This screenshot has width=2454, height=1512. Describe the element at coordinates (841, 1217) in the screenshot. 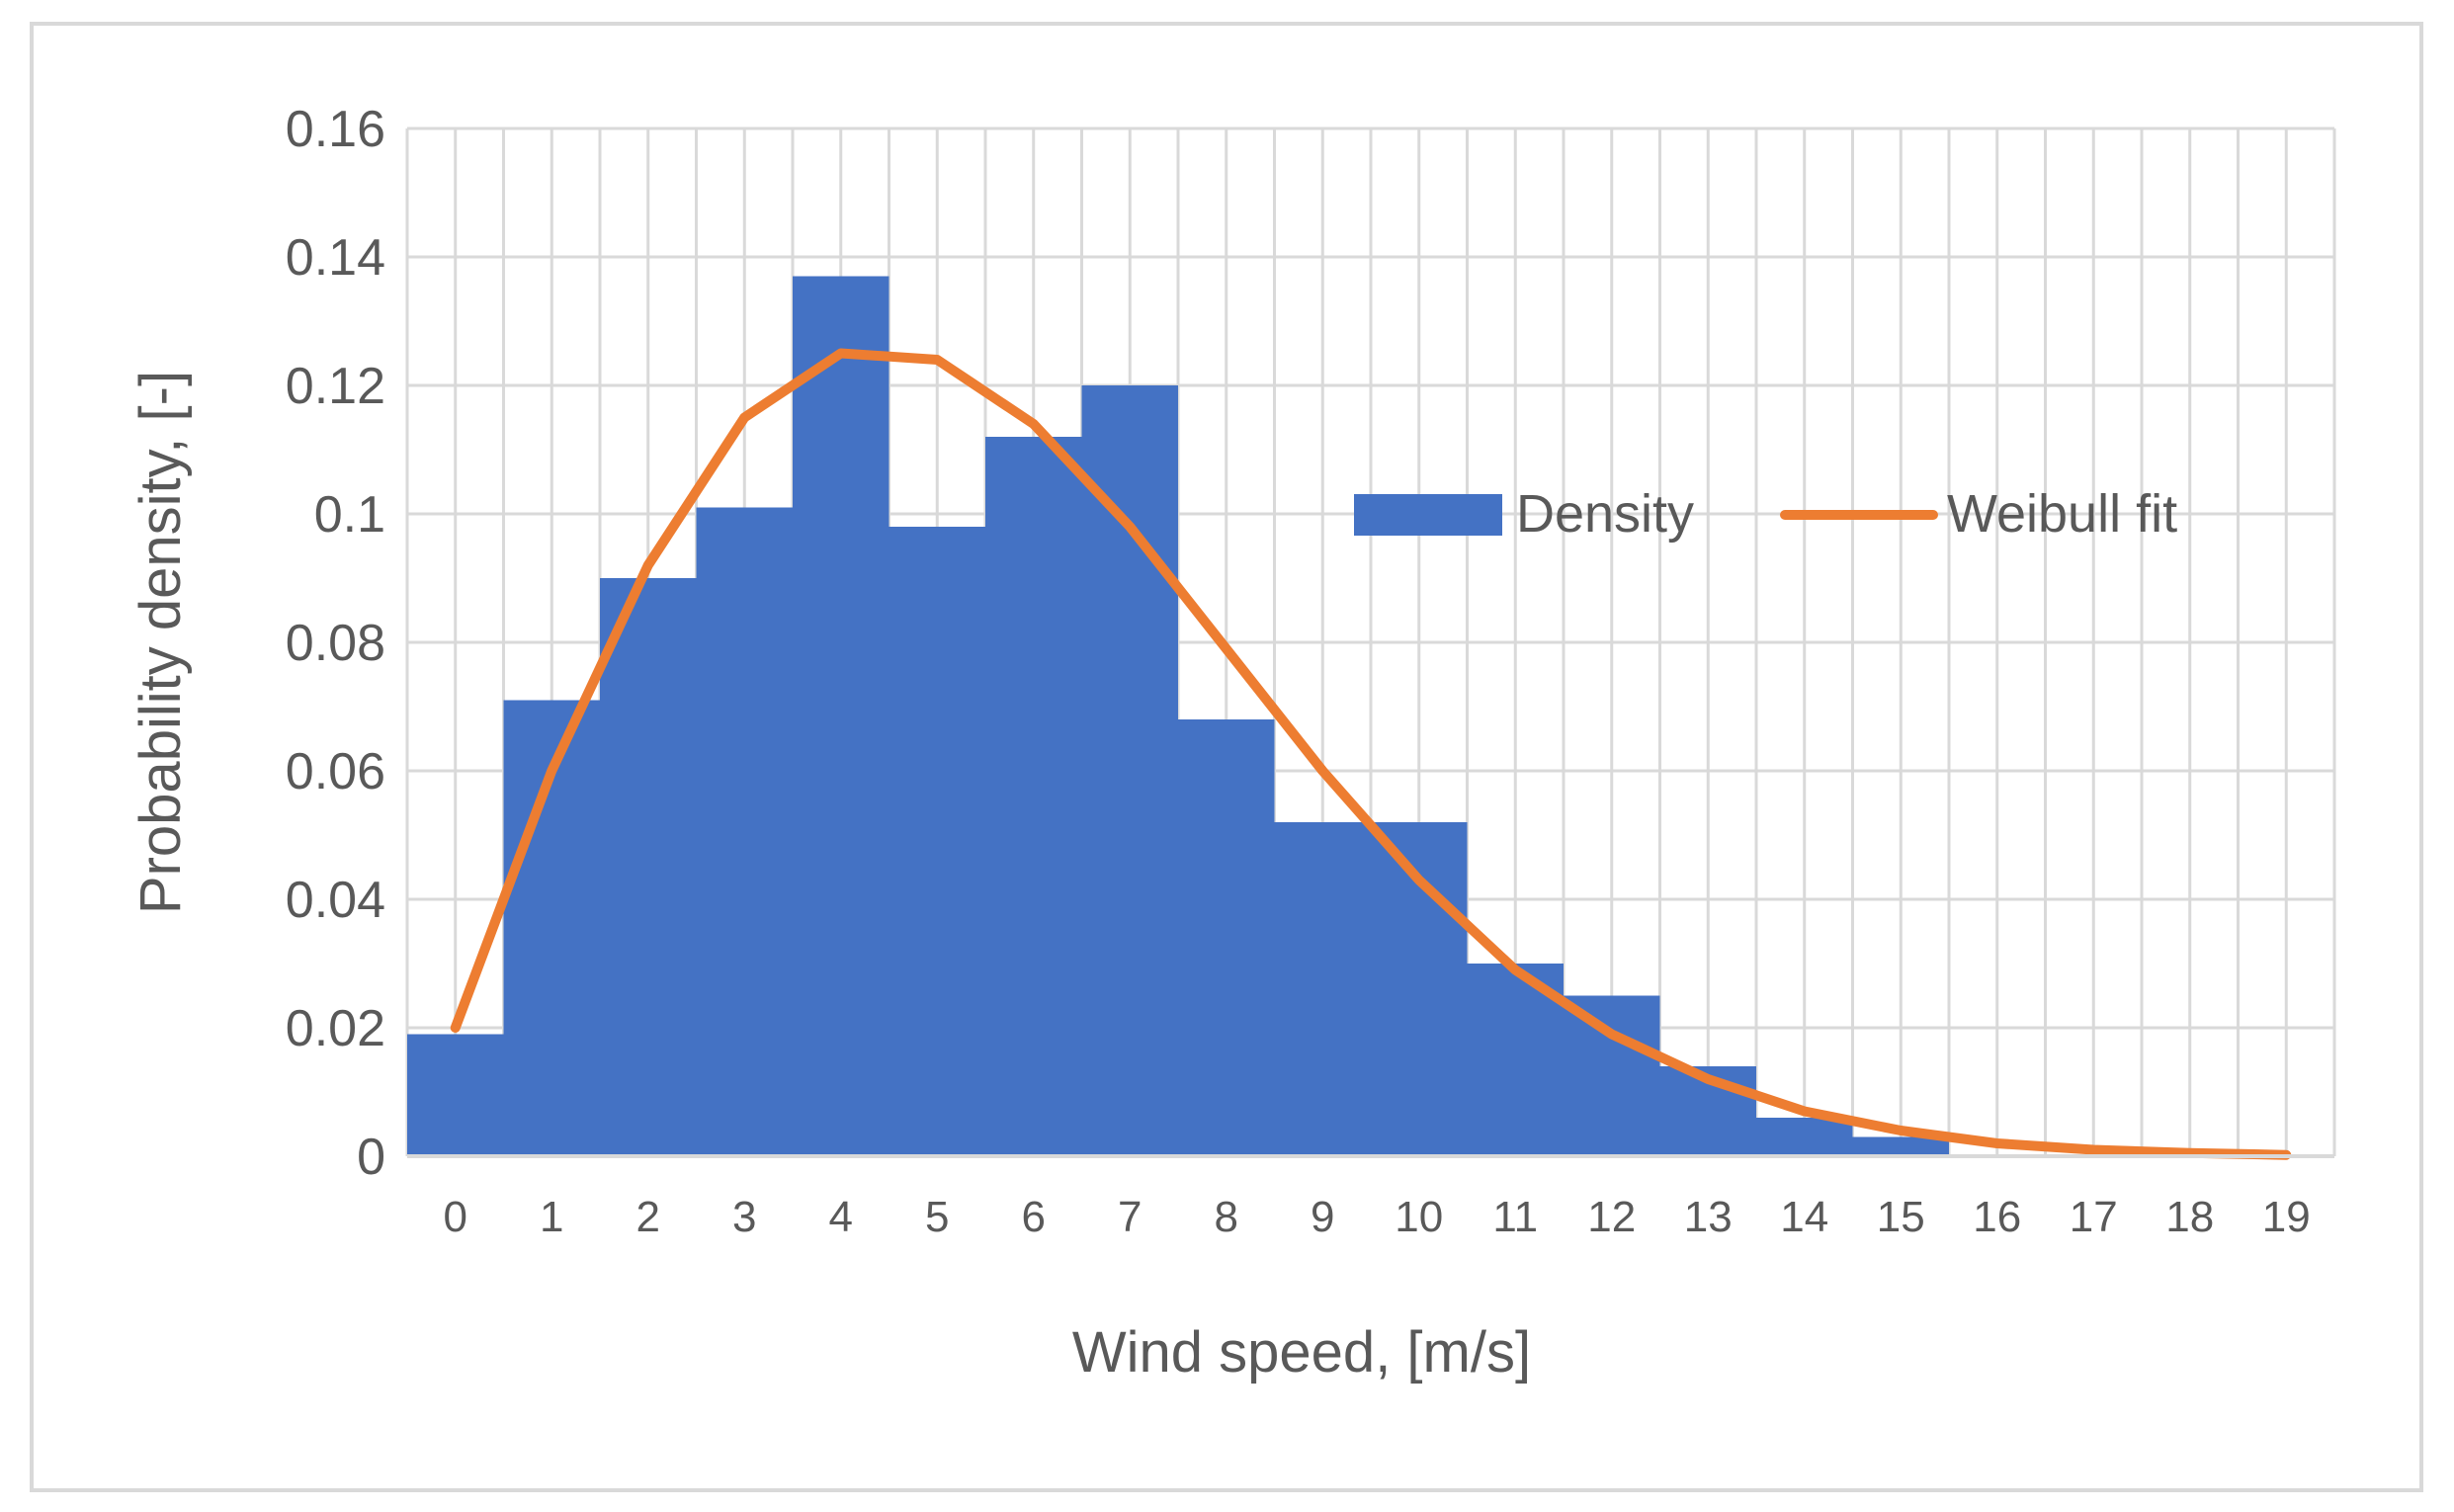

I see `x-tick-label: 4` at that location.